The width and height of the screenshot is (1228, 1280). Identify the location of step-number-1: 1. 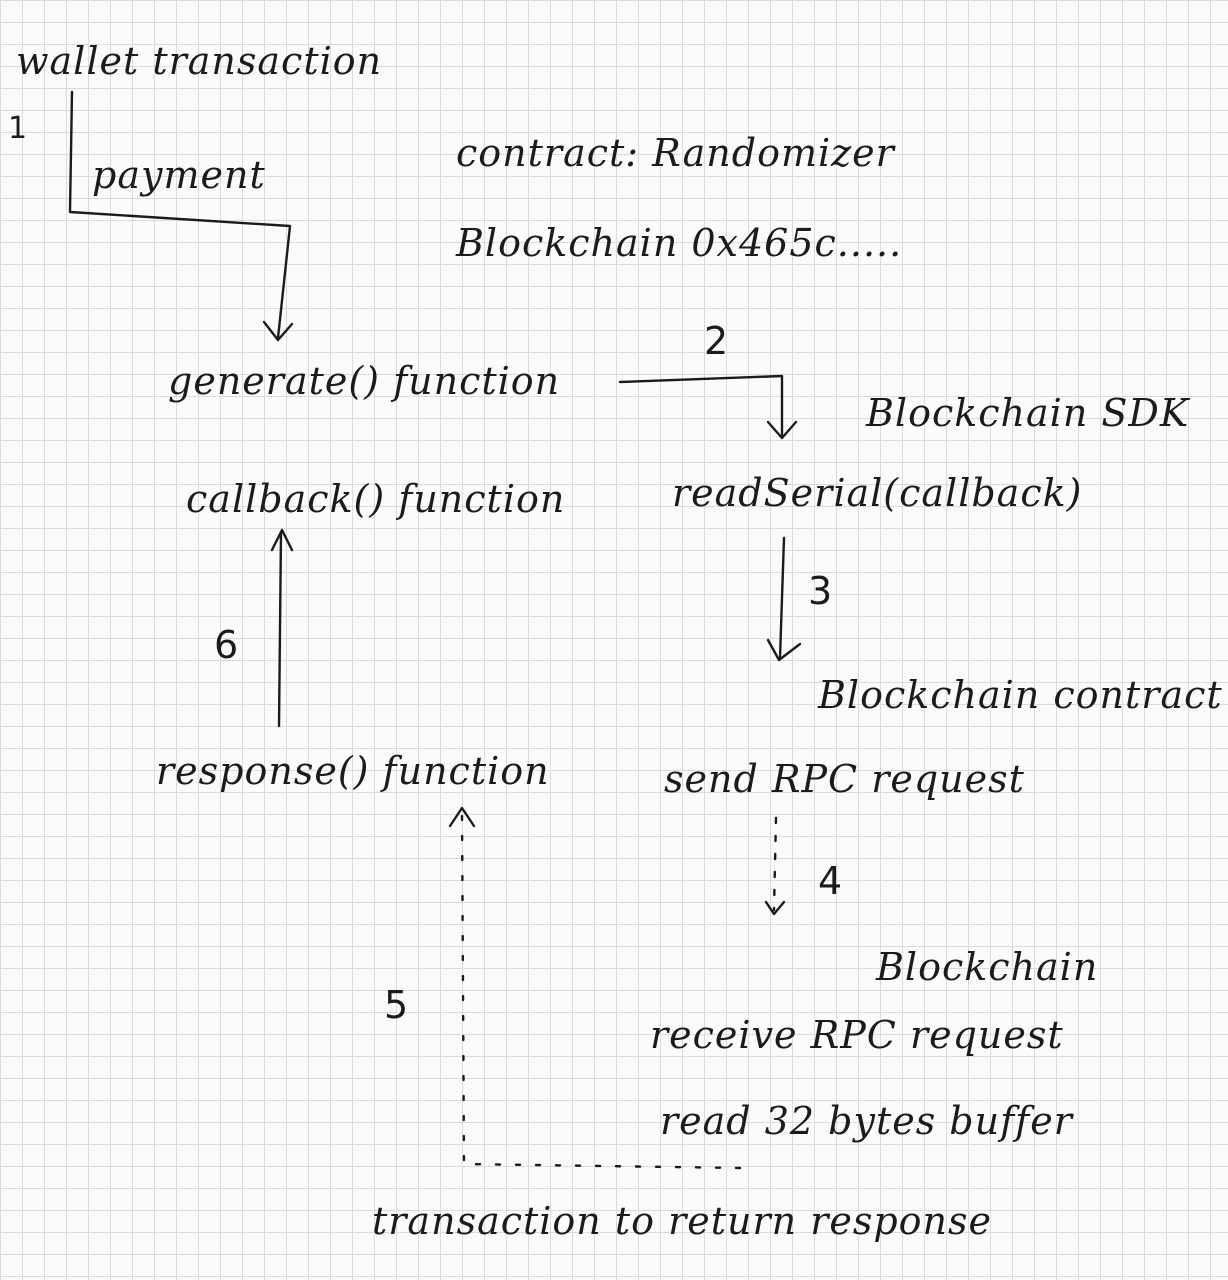
(18, 128).